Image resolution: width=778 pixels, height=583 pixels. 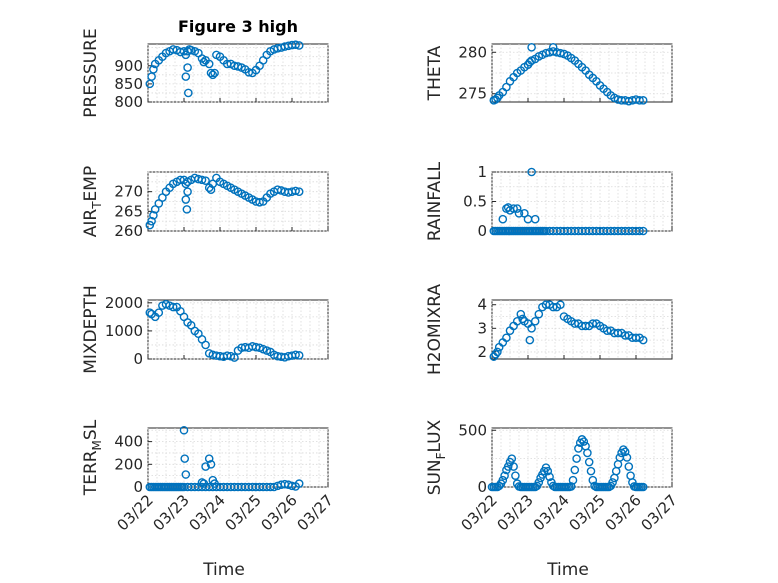 I want to click on y-tick-label: 3, so click(x=482, y=328).